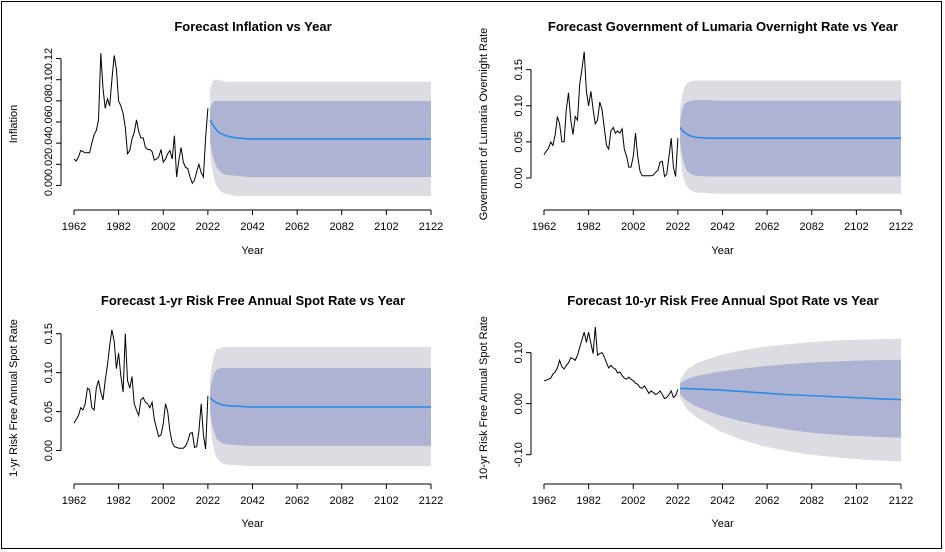 The height and width of the screenshot is (552, 945). Describe the element at coordinates (14, 124) in the screenshot. I see `y-axis-label: Inflation` at that location.